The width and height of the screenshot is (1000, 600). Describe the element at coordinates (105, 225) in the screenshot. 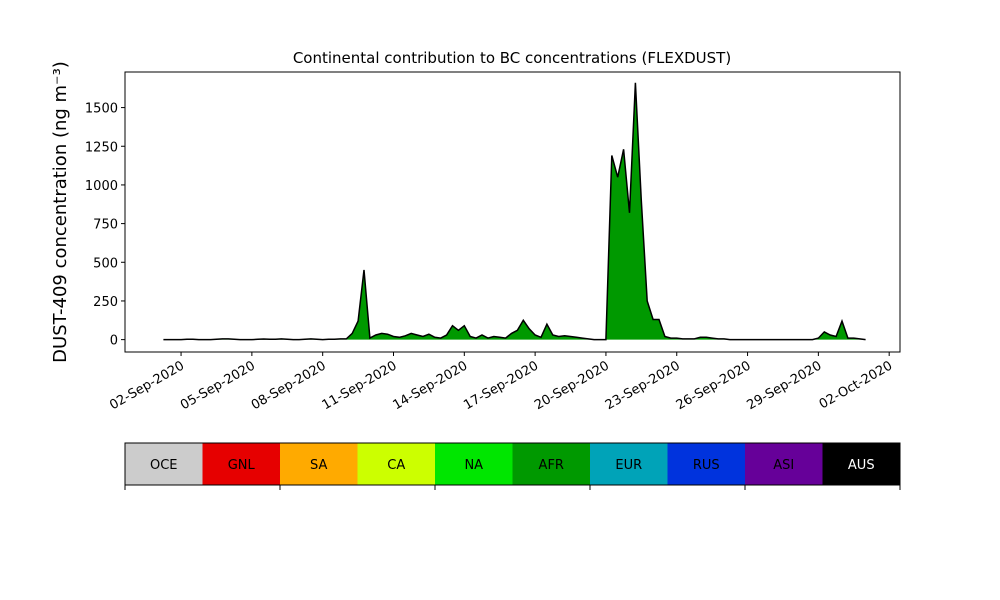

I see `y-tick-label: 750` at that location.